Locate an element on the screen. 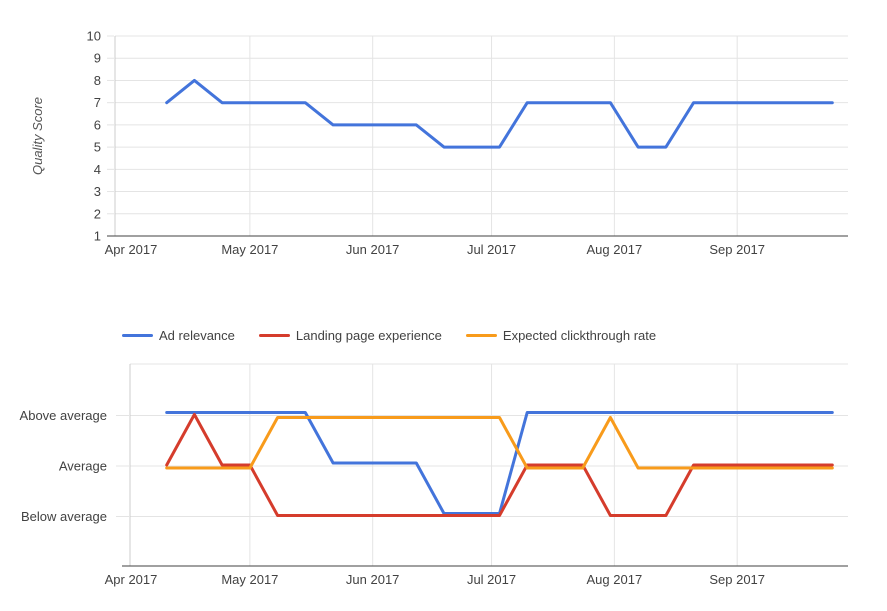  y-tick-label: 1 is located at coordinates (97, 236).